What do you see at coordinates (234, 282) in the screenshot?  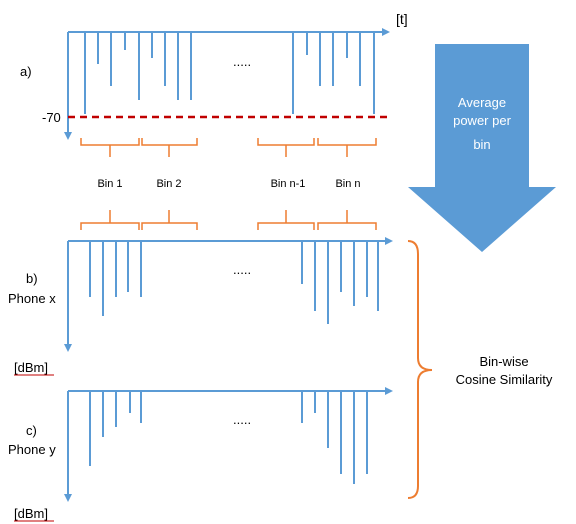 I see `panel-b-signal-spikes` at bounding box center [234, 282].